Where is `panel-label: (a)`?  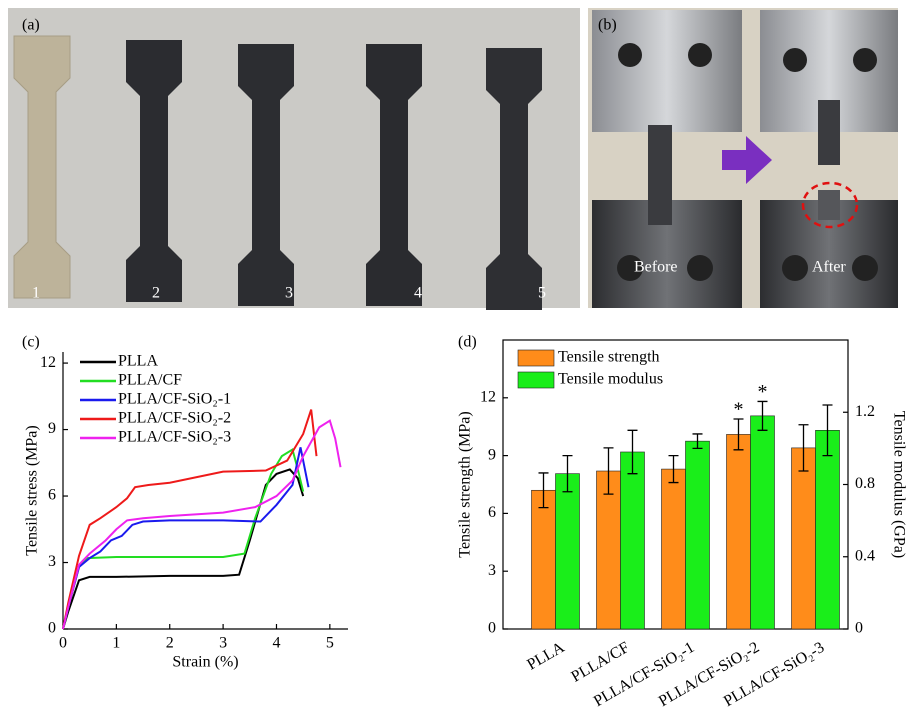
panel-label: (a) is located at coordinates (31, 25).